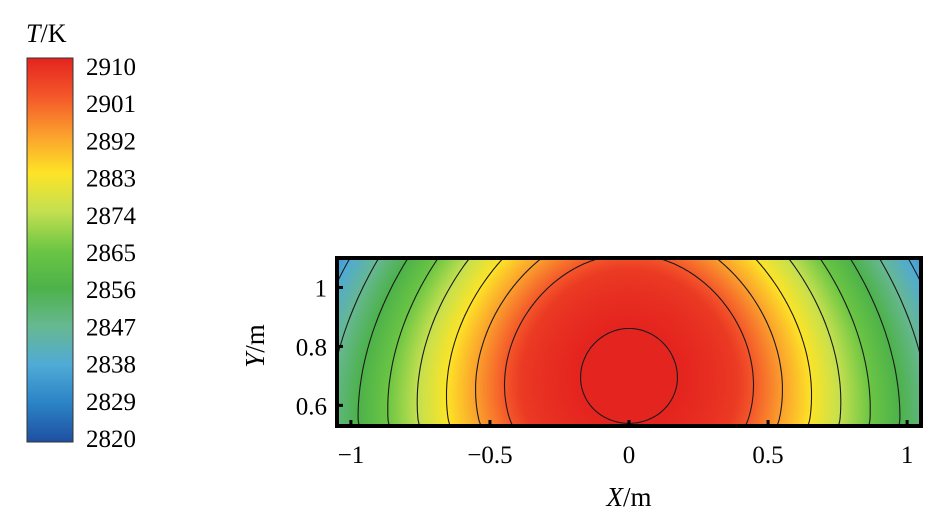 The height and width of the screenshot is (530, 947). Describe the element at coordinates (111, 104) in the screenshot. I see `colorbar-level-label: 2901` at that location.